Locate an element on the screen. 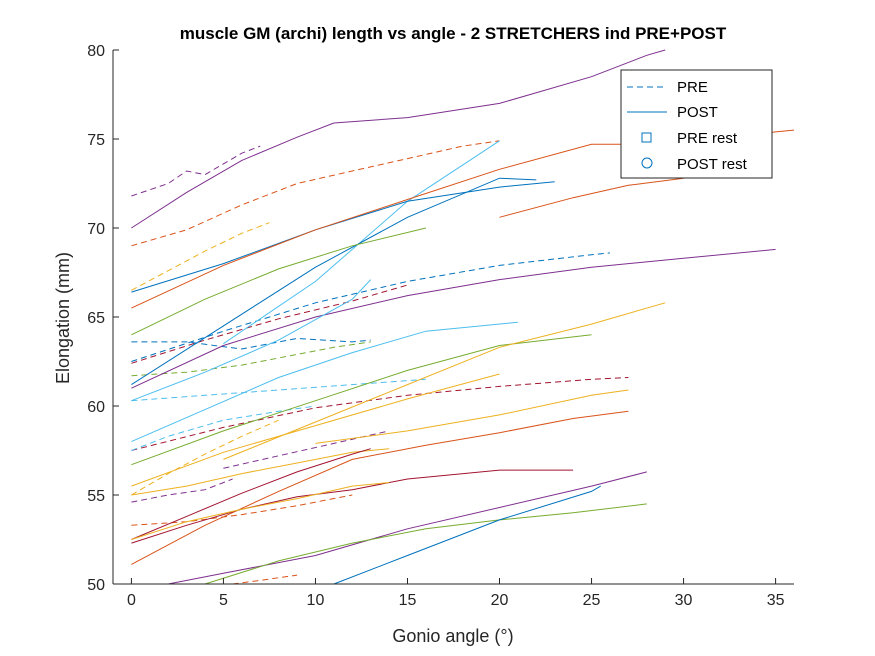 This screenshot has width=875, height=656. y-tick-label: 80 is located at coordinates (96, 51).